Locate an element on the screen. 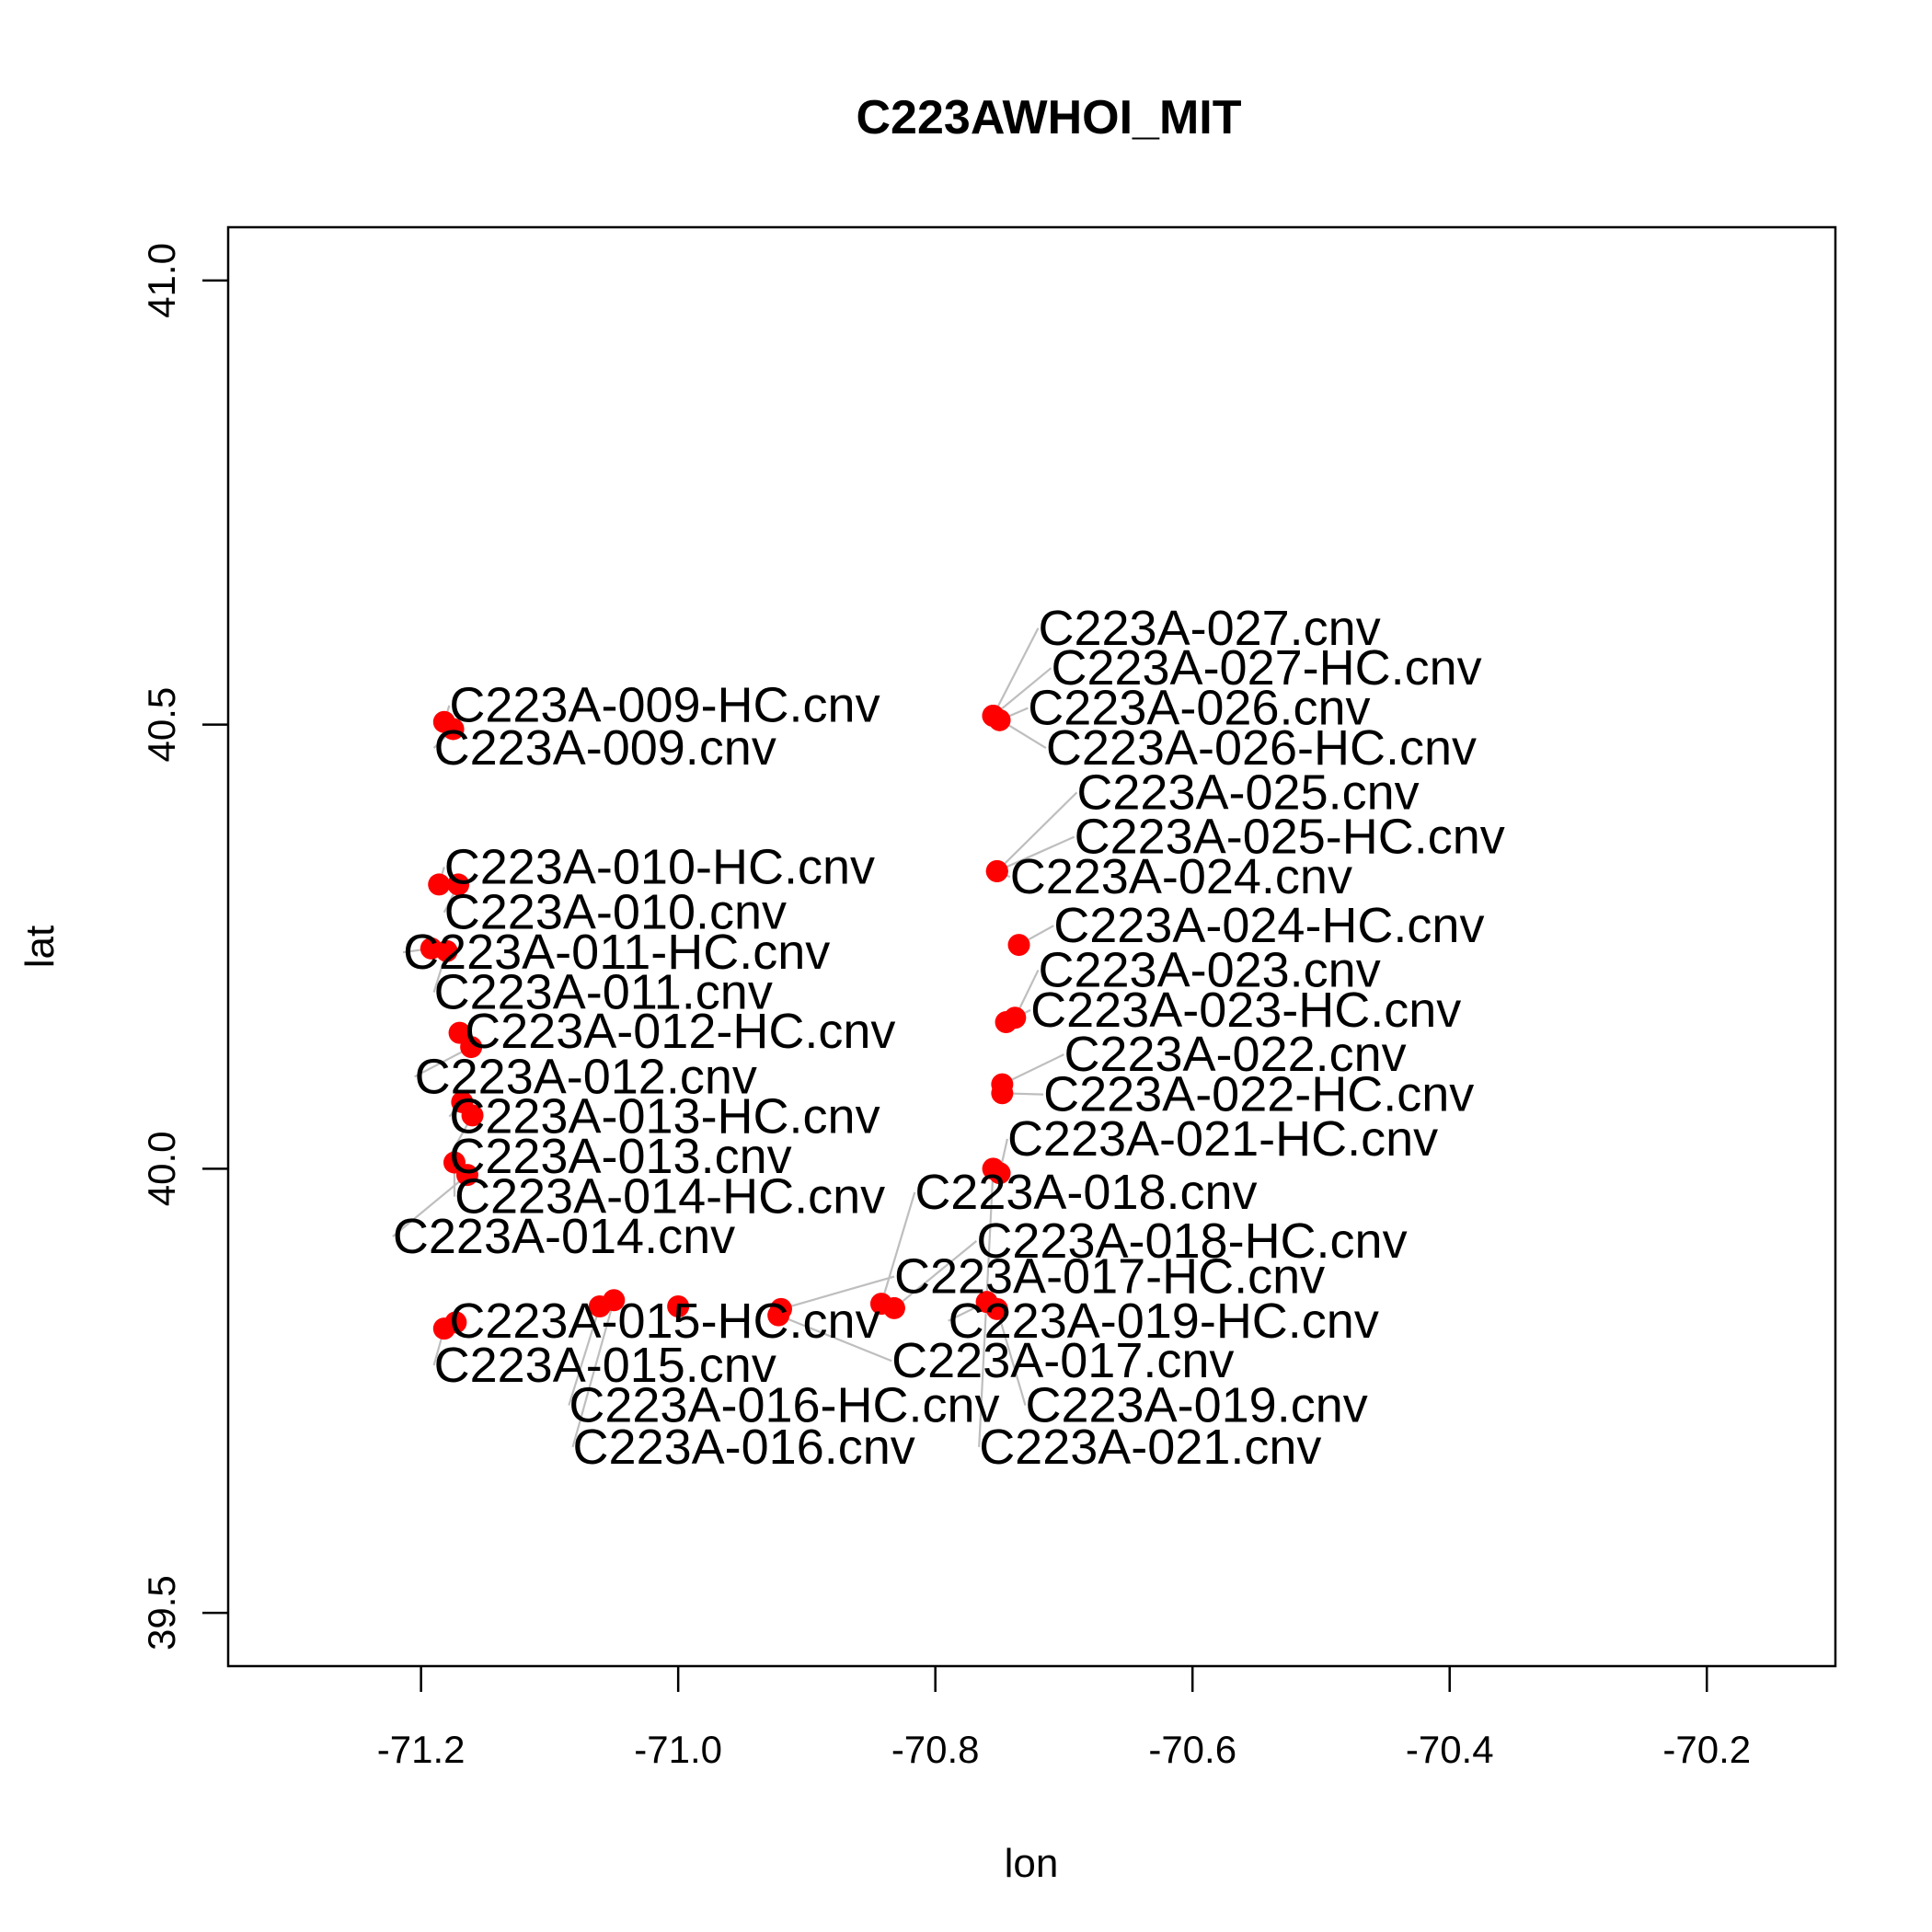  station-label: C223A-015.cnv is located at coordinates (605, 1365).